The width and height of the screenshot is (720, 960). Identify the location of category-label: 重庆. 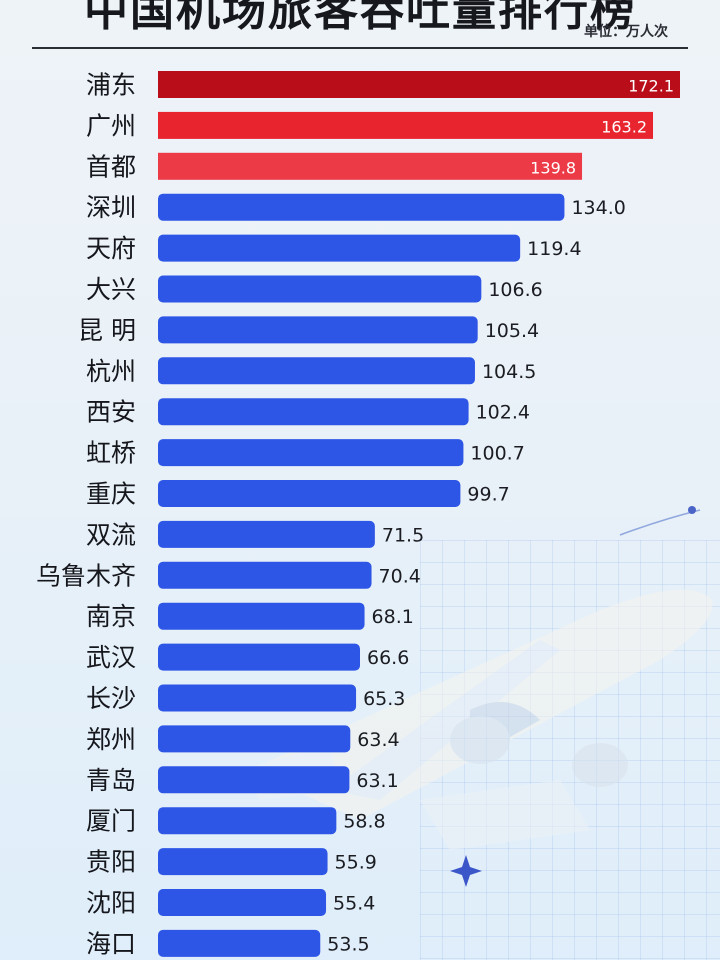
(111, 494).